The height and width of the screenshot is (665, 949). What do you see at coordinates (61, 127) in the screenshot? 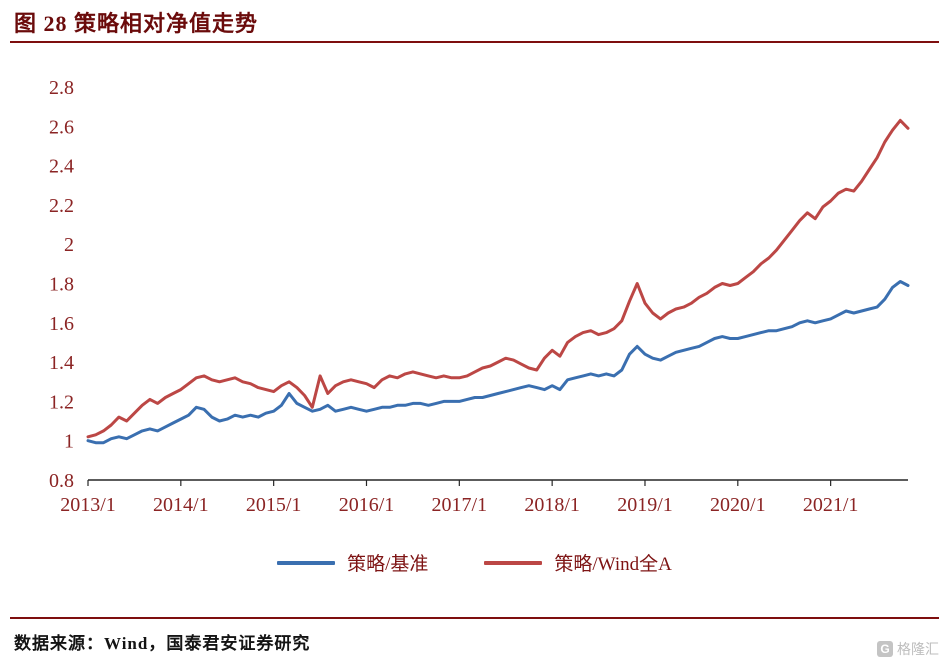
I see `y-axis-tick-label: 2.6` at bounding box center [61, 127].